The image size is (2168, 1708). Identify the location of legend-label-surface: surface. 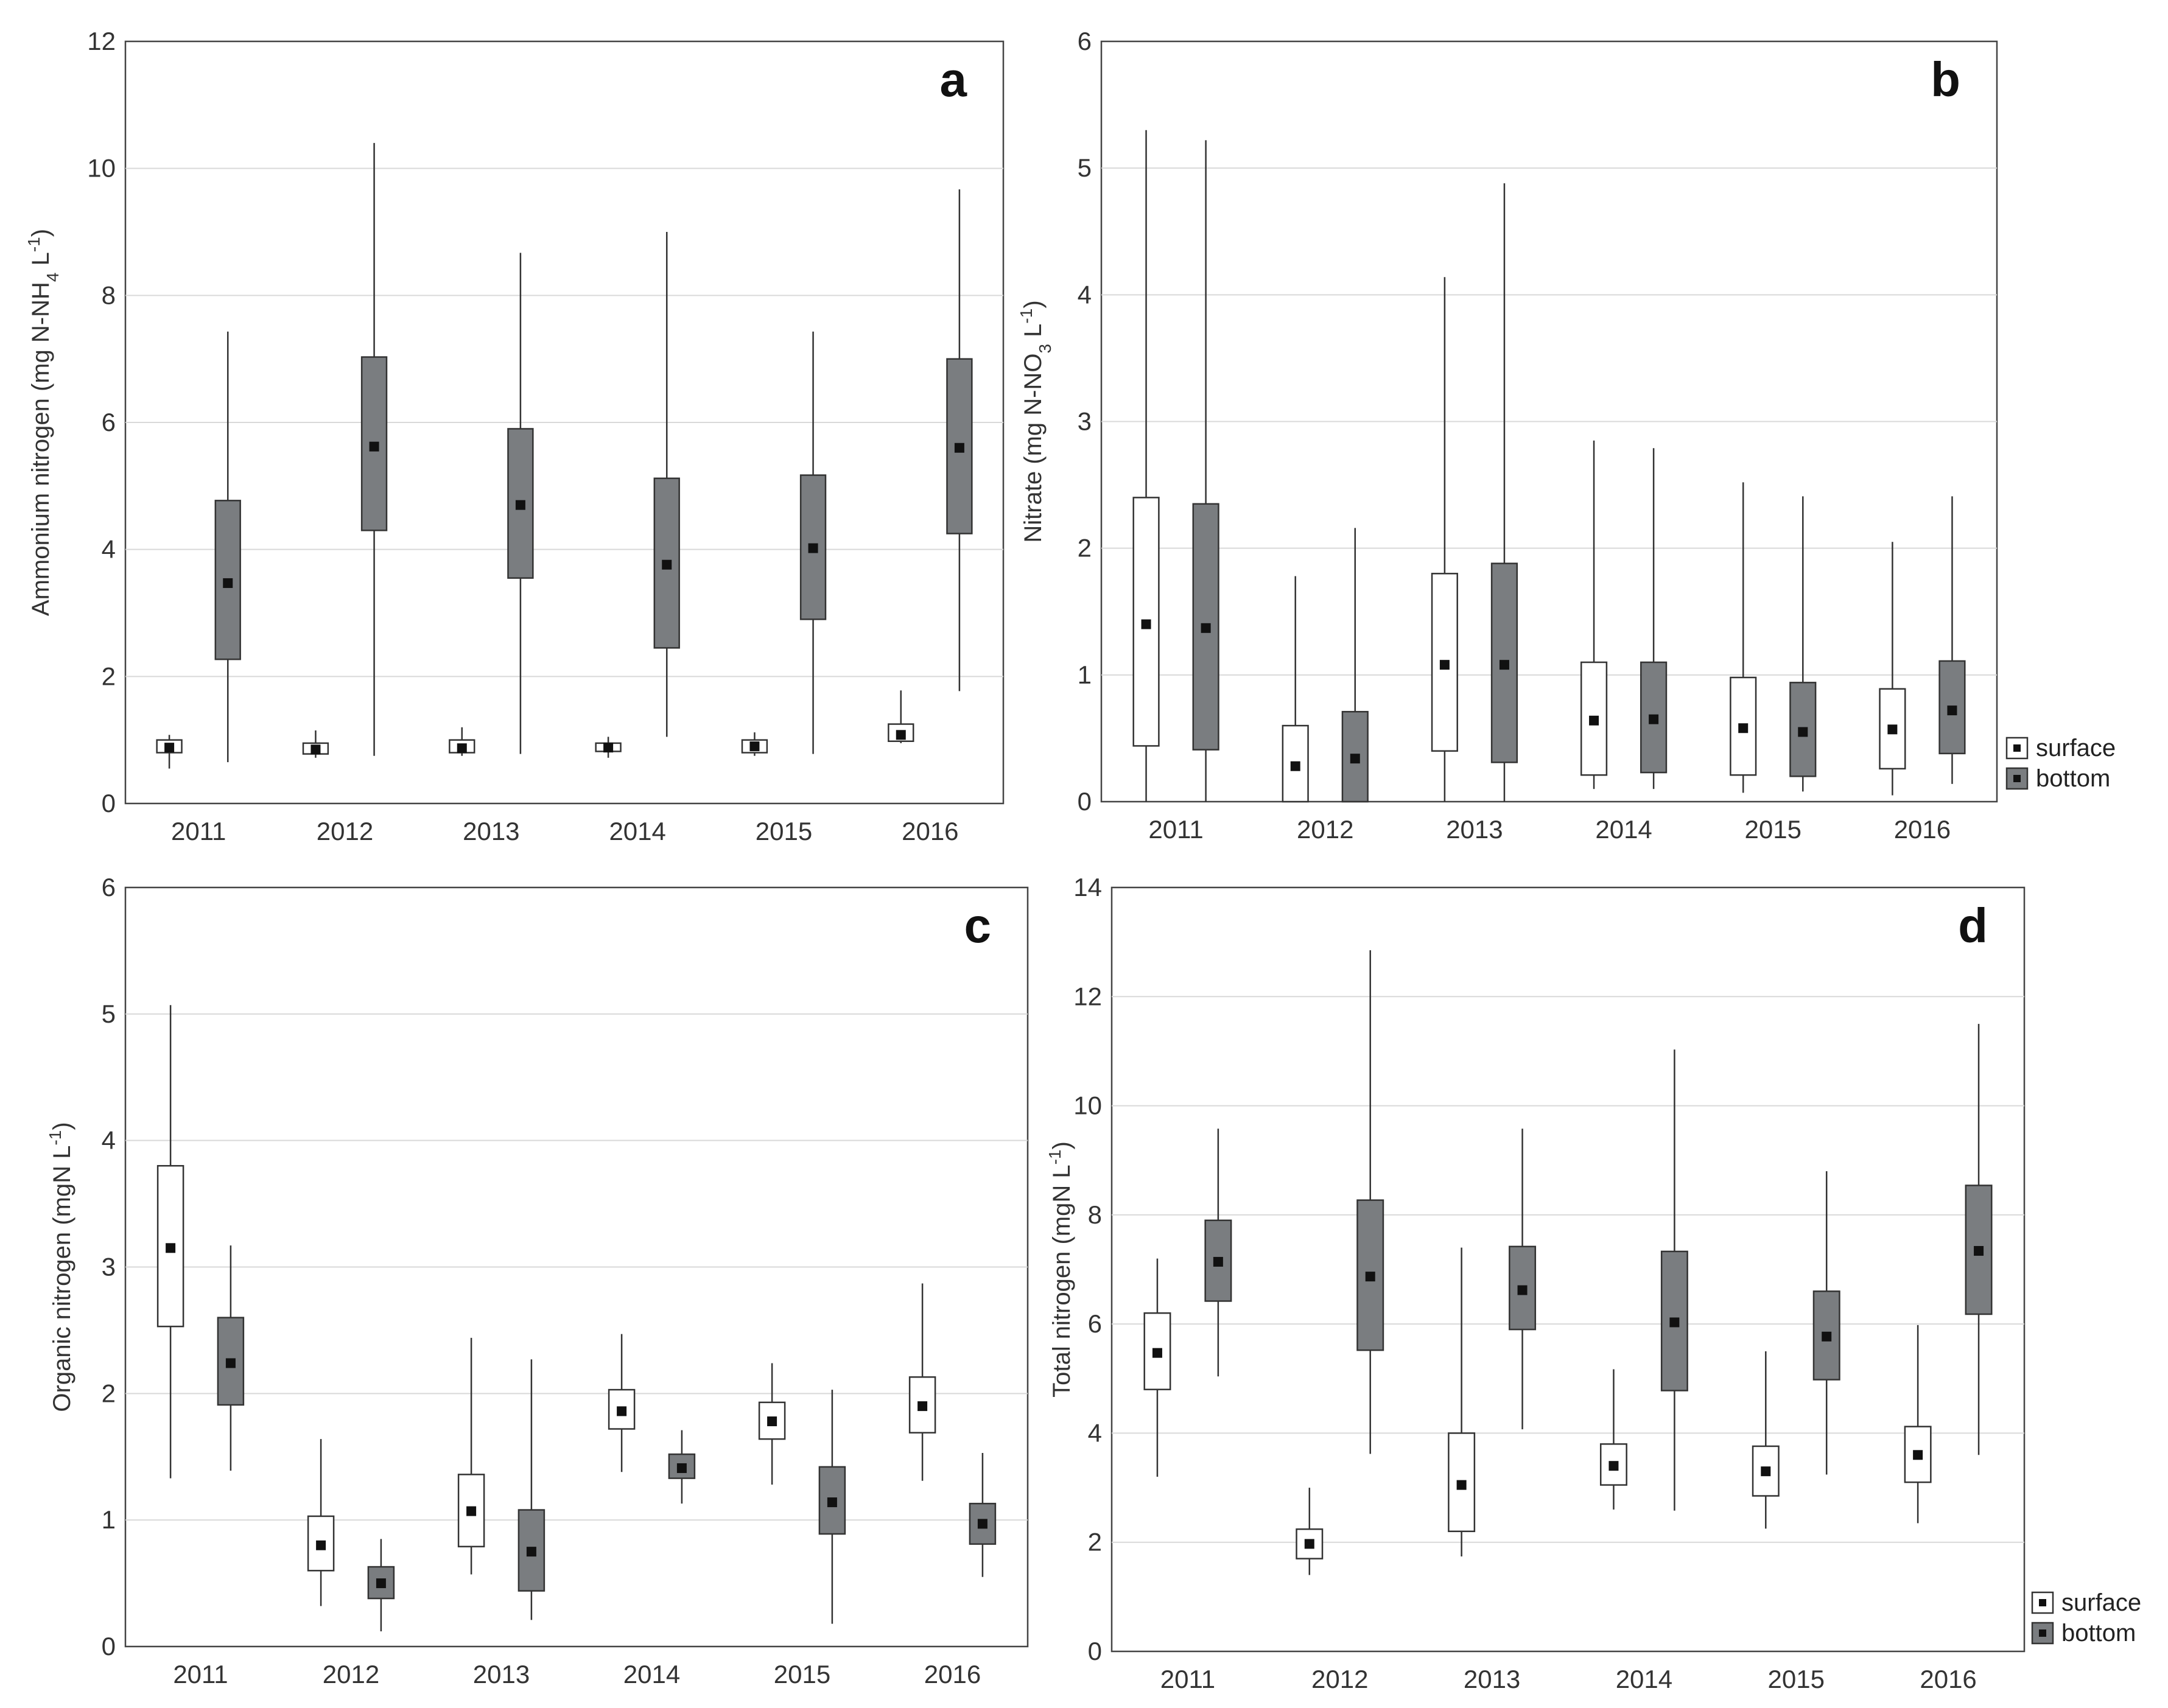
(2076, 748).